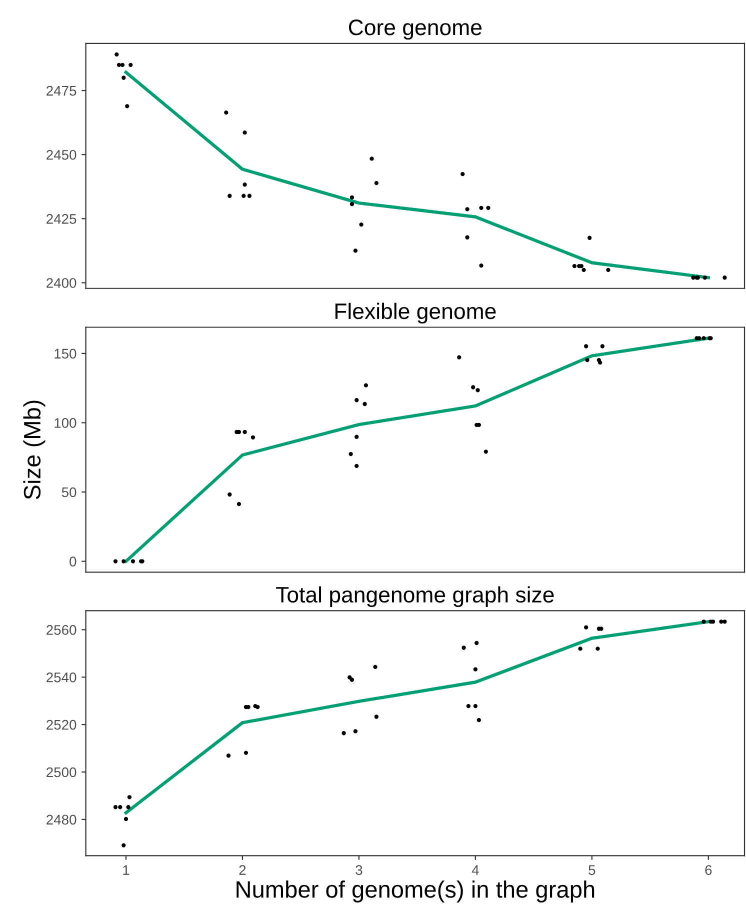 The width and height of the screenshot is (746, 904). What do you see at coordinates (65, 423) in the screenshot?
I see `y-tick-label: 100` at bounding box center [65, 423].